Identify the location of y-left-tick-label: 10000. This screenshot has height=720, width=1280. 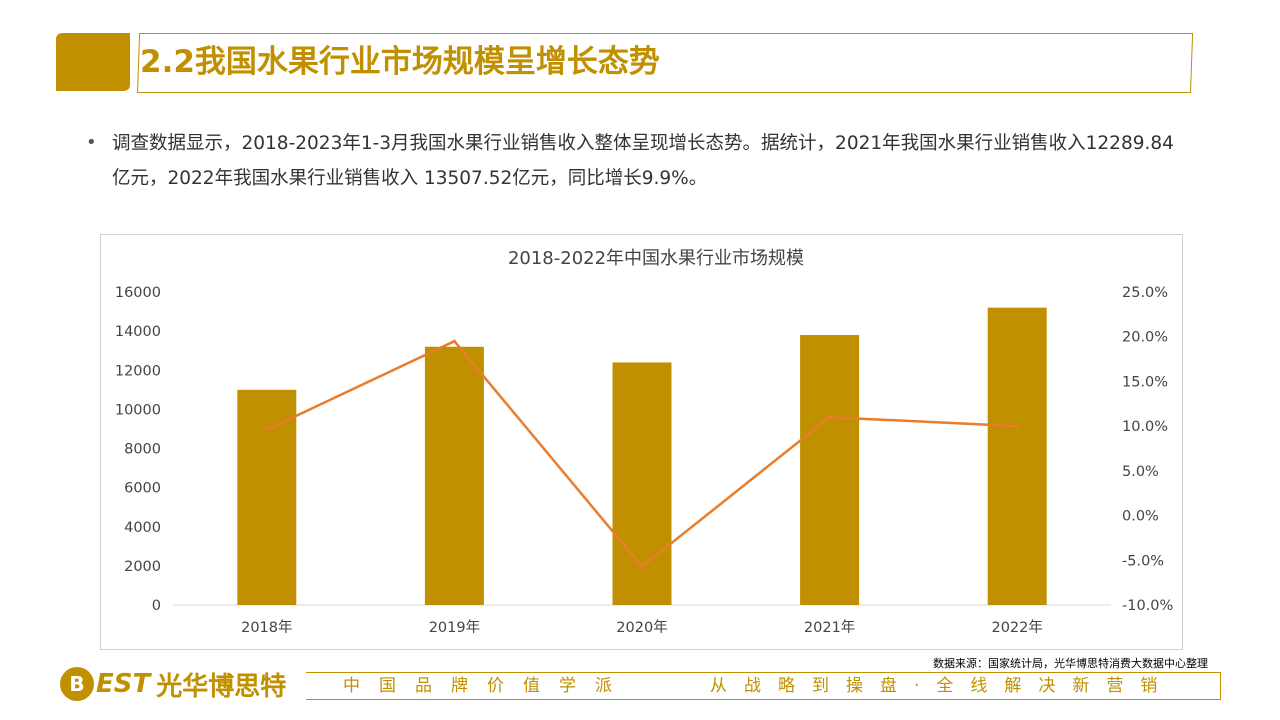
(138, 410).